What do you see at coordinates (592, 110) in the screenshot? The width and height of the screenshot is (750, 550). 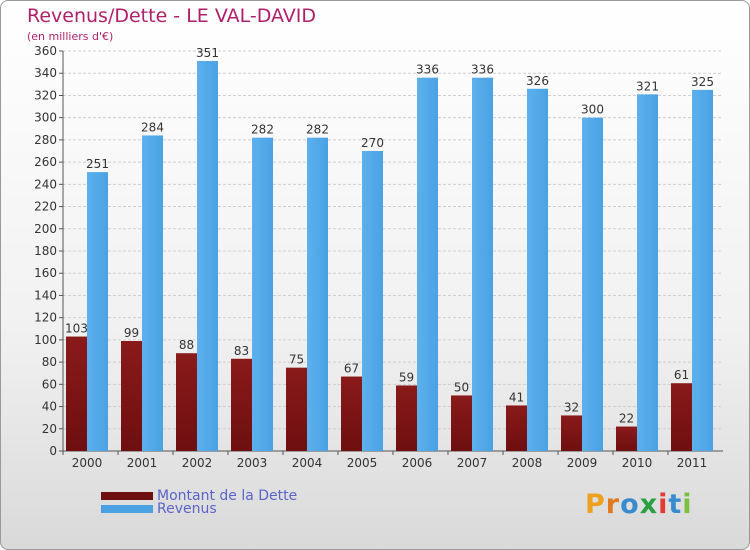 I see `data-label-revenue: 300` at bounding box center [592, 110].